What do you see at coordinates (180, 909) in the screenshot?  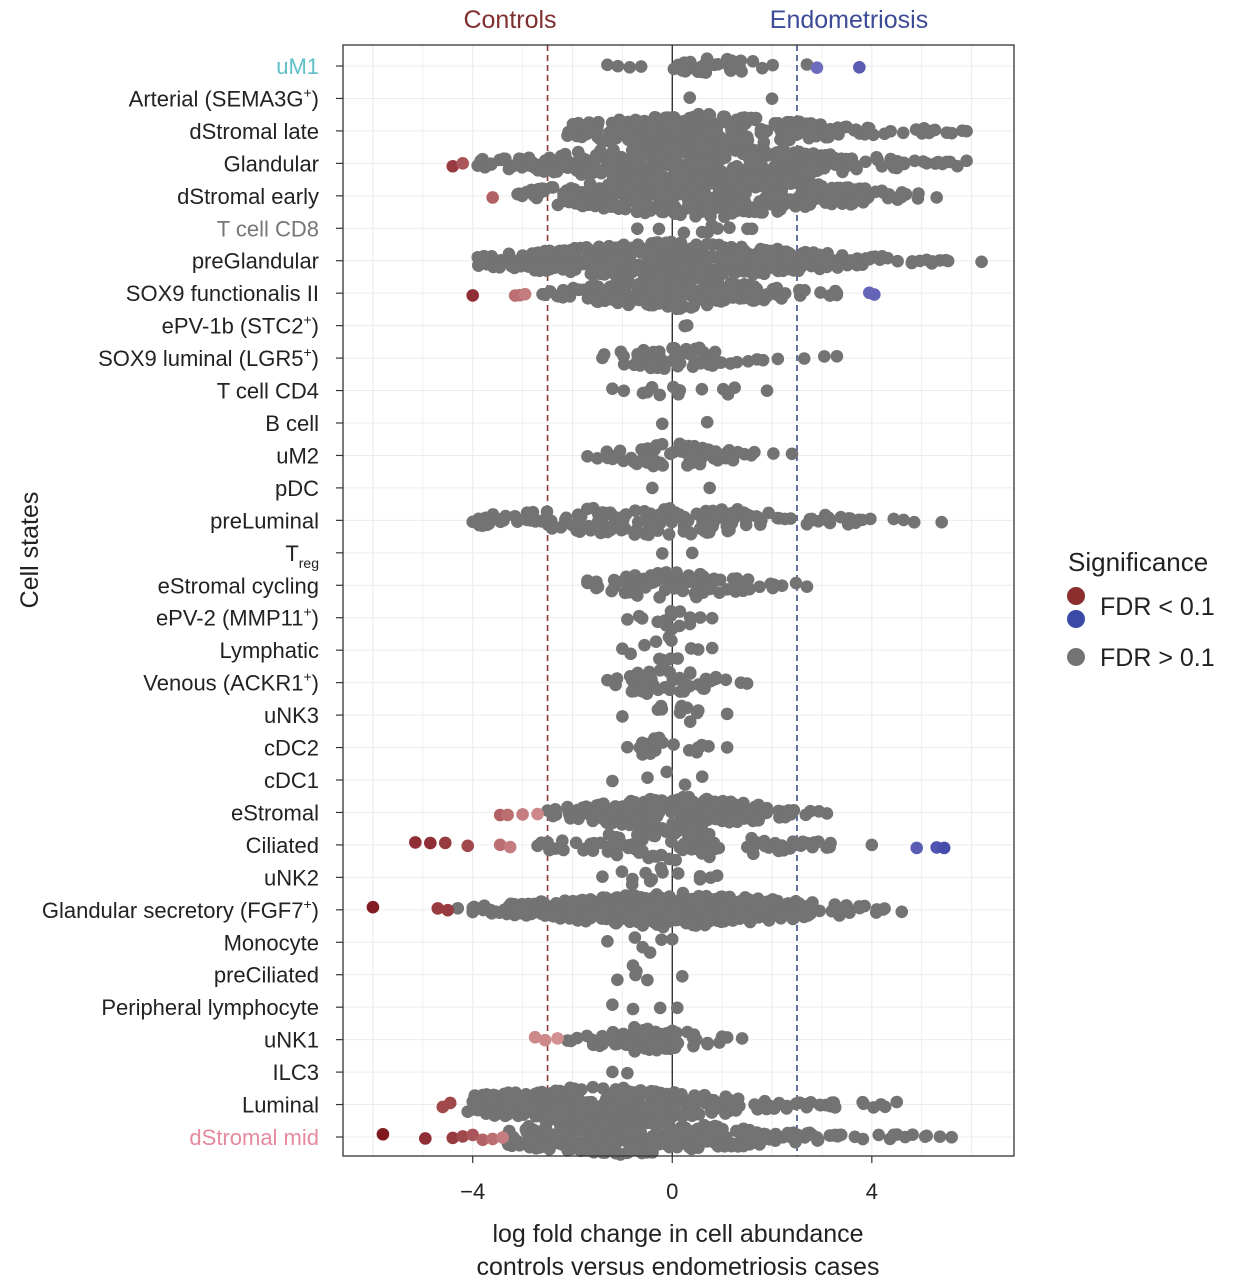 I see `y-tick-label: Glandular secretory (FGF7+)` at bounding box center [180, 909].